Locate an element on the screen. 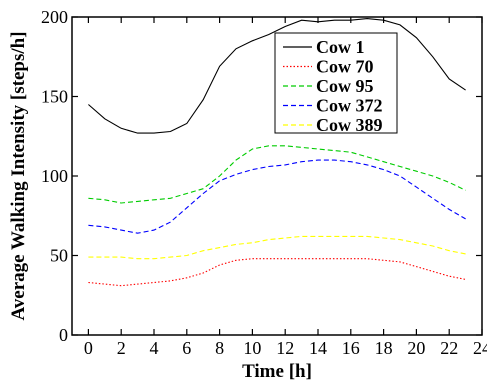 The width and height of the screenshot is (487, 381). y-tick-label: 200 is located at coordinates (54, 17).